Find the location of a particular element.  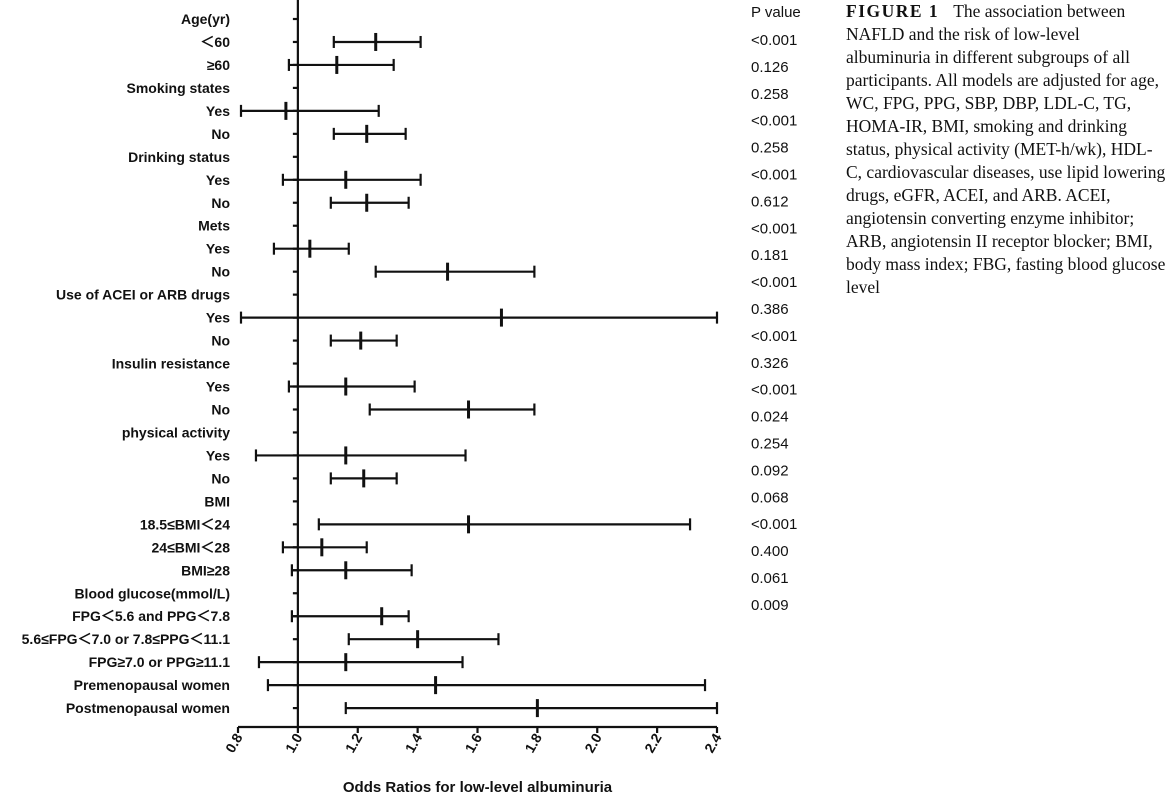

x-tick-label: 0.8 is located at coordinates (234, 742).